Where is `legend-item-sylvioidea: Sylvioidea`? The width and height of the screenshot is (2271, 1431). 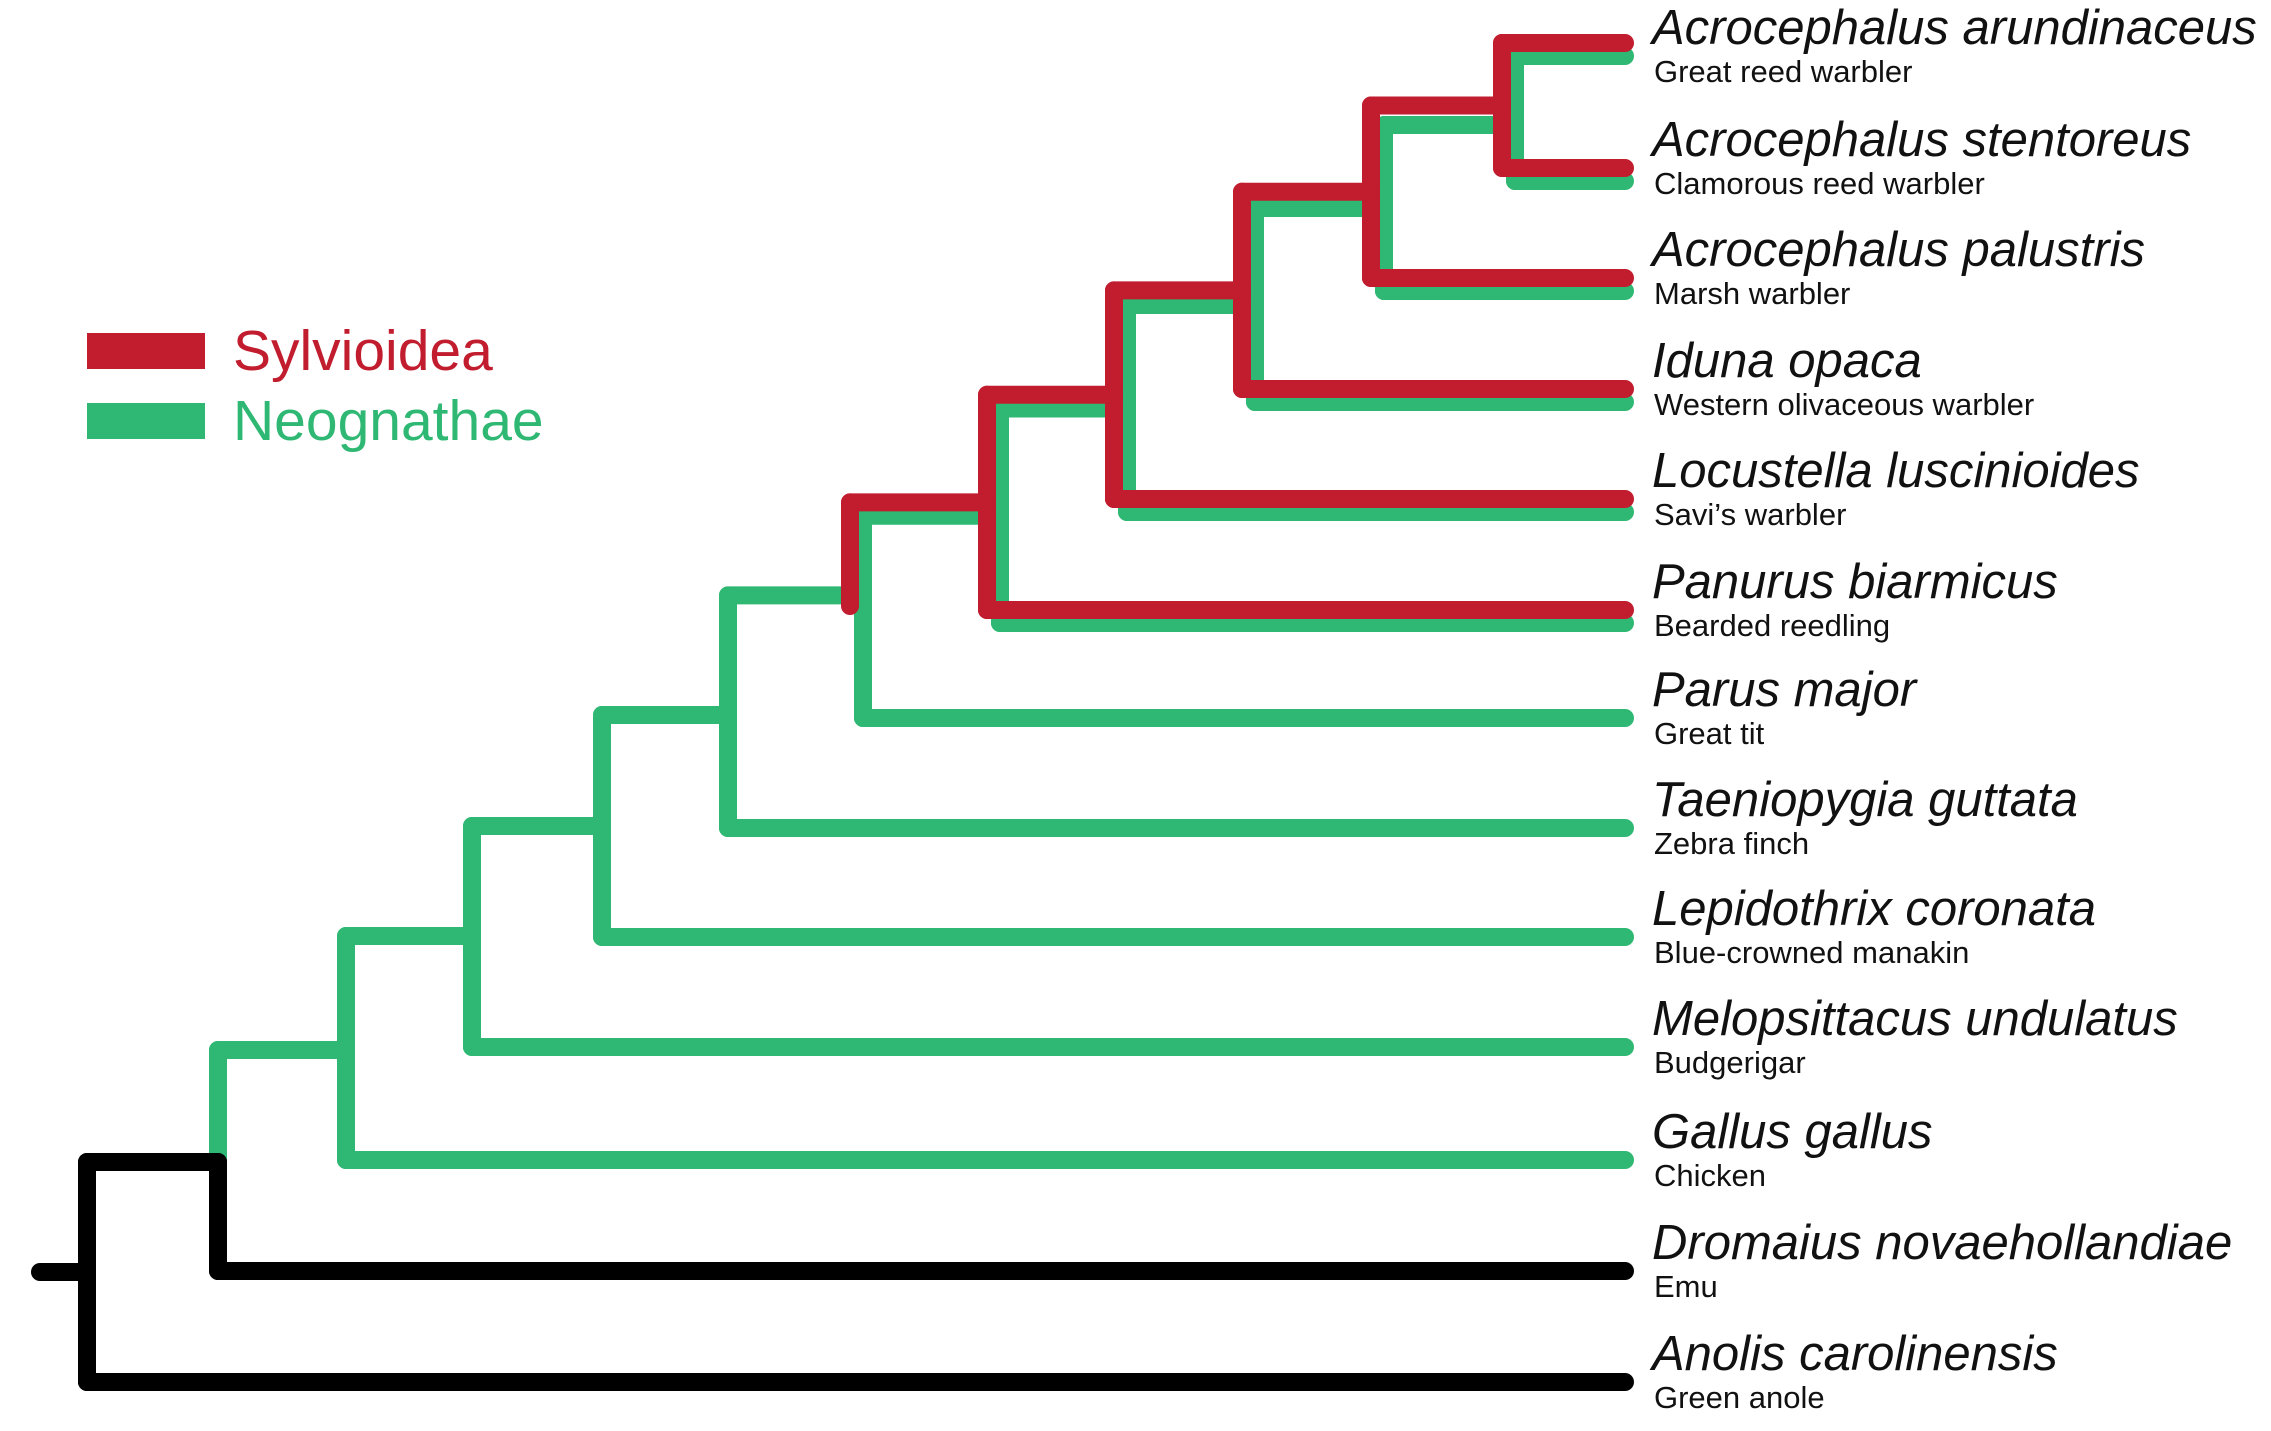
legend-item-sylvioidea: Sylvioidea is located at coordinates (315, 351).